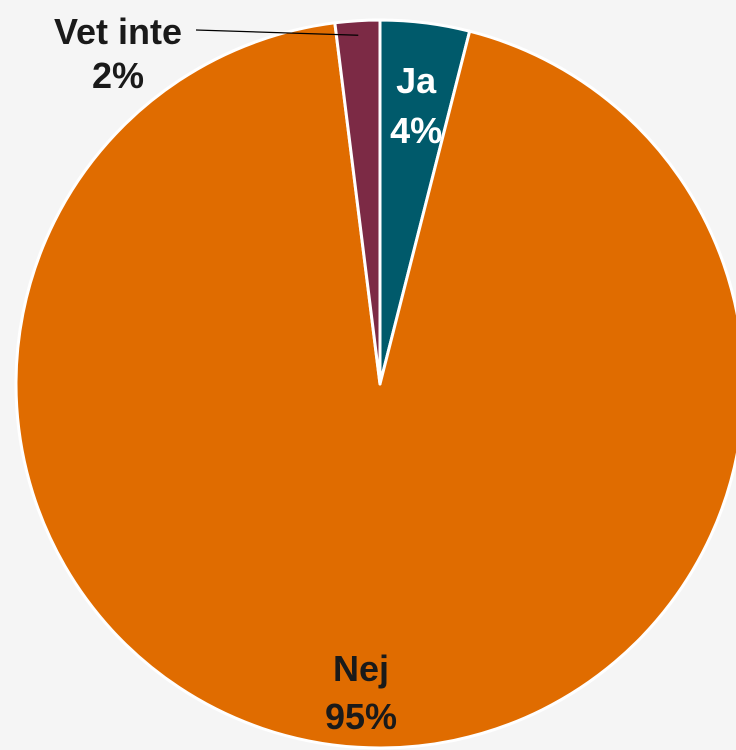 The height and width of the screenshot is (750, 736). Describe the element at coordinates (118, 31) in the screenshot. I see `slice-label-vet-inte: Vet inte` at that location.